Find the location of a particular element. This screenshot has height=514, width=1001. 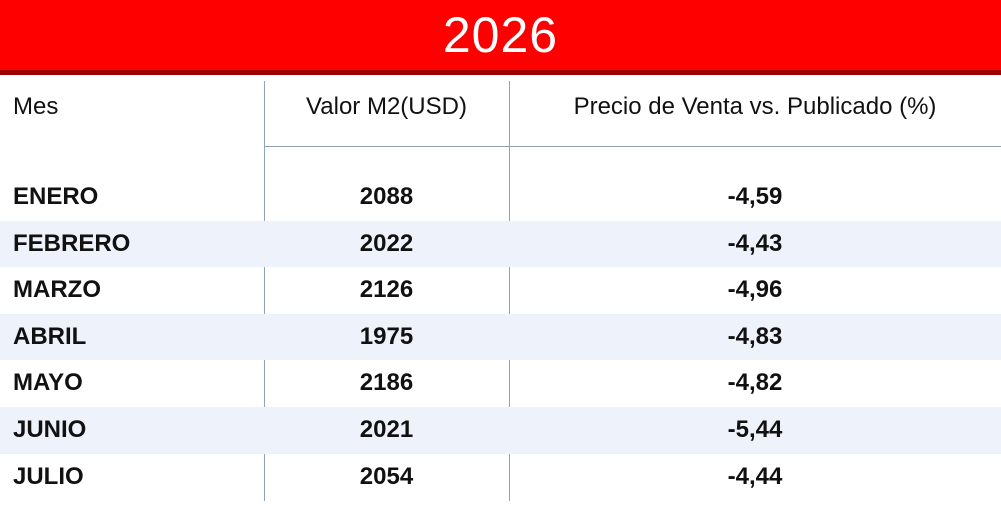

header-divider is located at coordinates (632, 146).